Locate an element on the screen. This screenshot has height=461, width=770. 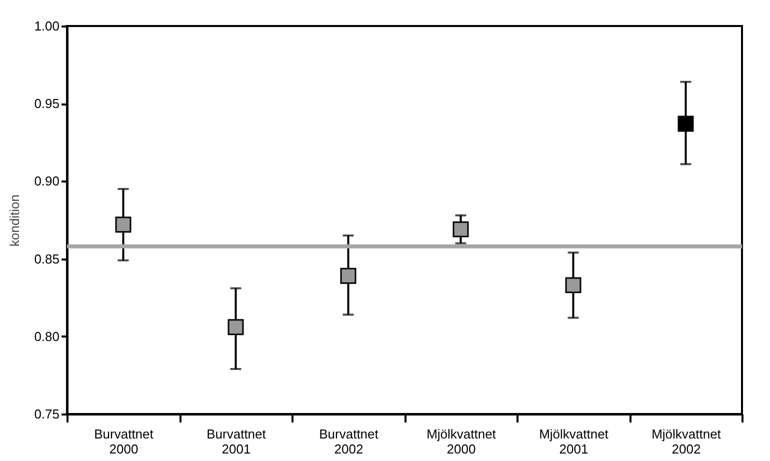
y-tick-label: 0.90 is located at coordinates (47, 181).